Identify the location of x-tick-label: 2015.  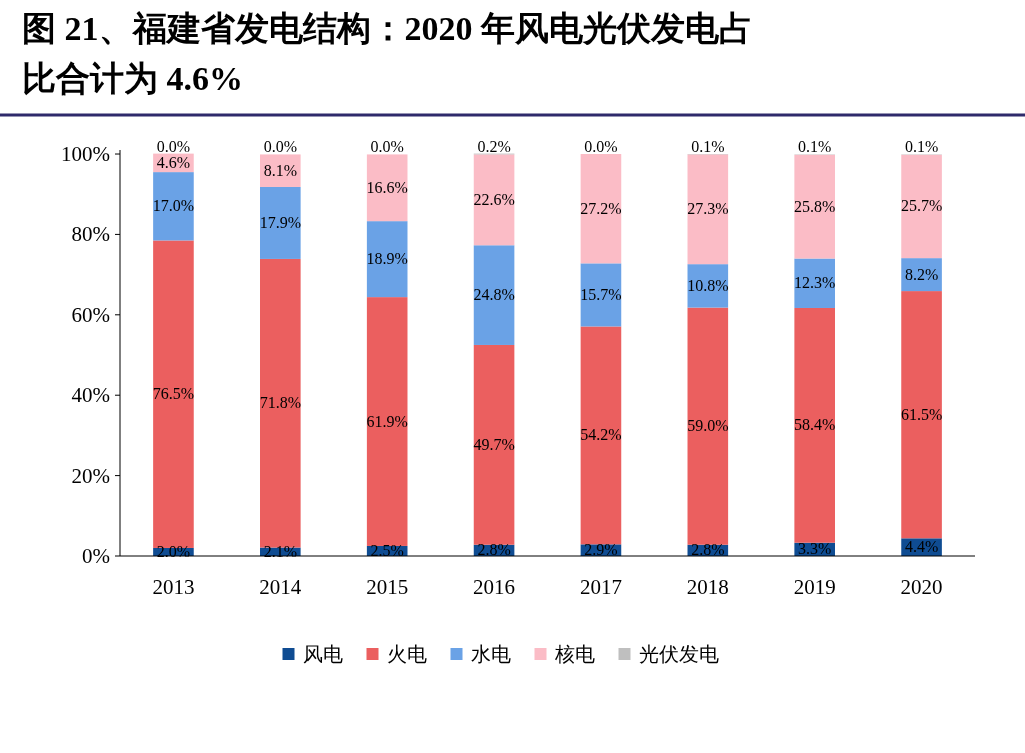
(387, 587).